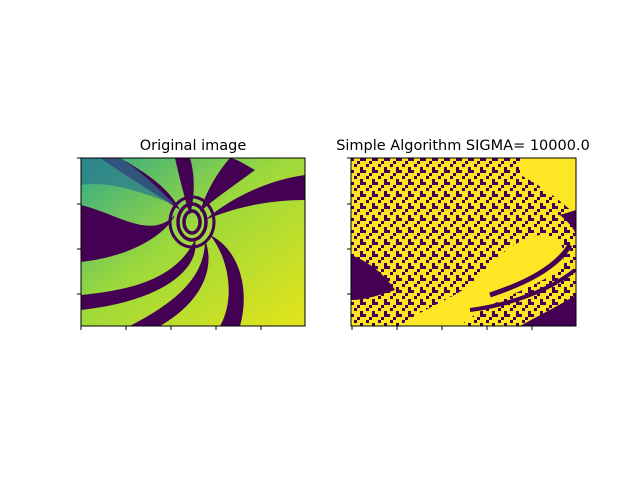 The height and width of the screenshot is (480, 640). Describe the element at coordinates (463, 242) in the screenshot. I see `heatmap-segmentation` at that location.